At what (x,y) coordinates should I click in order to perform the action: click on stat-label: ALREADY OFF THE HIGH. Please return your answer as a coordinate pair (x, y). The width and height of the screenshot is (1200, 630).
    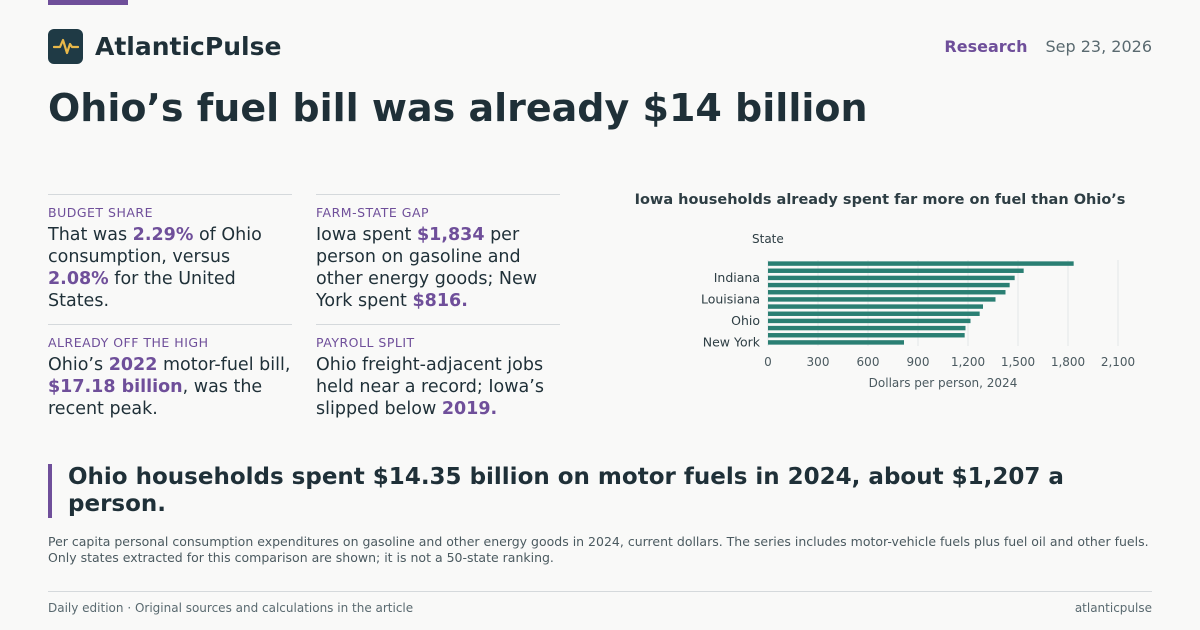
    Looking at the image, I should click on (128, 342).